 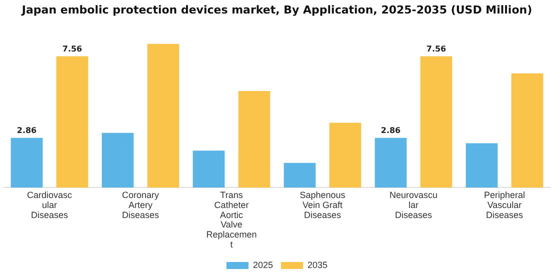 I want to click on x-tick-label: Coronary Artery Diseases, so click(x=141, y=205).